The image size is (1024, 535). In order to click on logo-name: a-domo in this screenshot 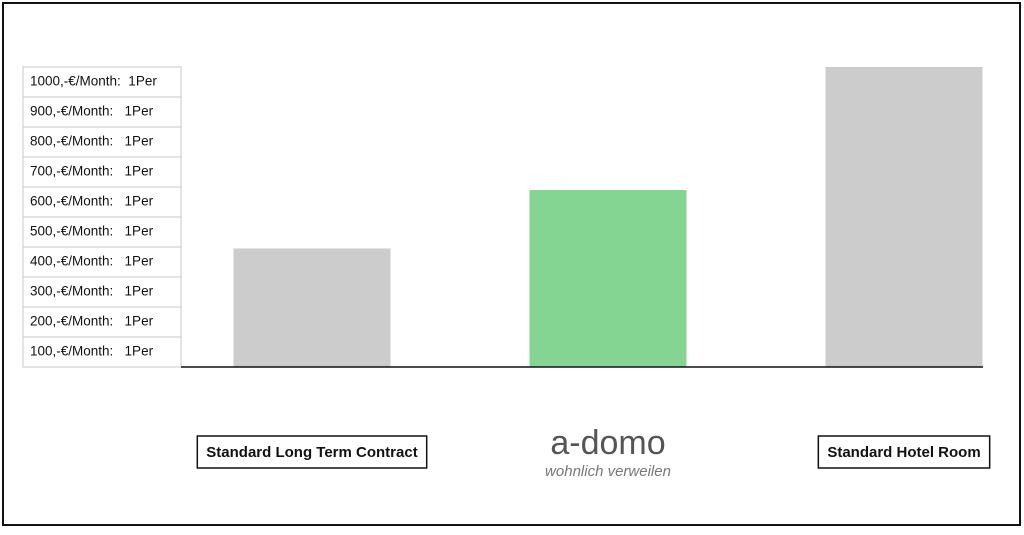, I will do `click(607, 443)`.